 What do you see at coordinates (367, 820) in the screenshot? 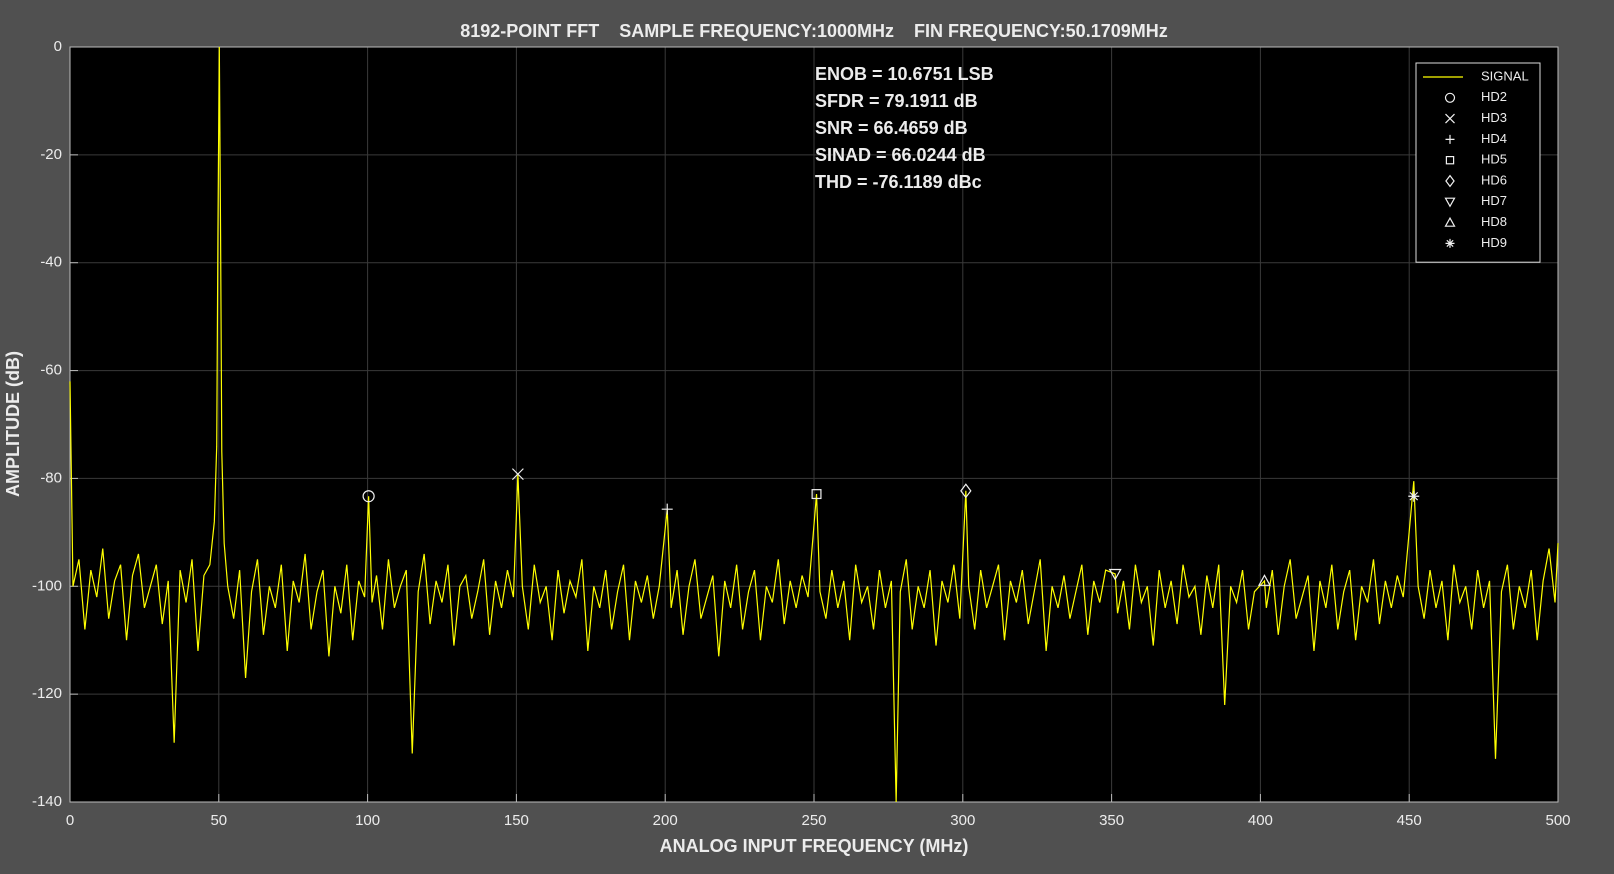
I see `x-tick-label: 100` at bounding box center [367, 820].